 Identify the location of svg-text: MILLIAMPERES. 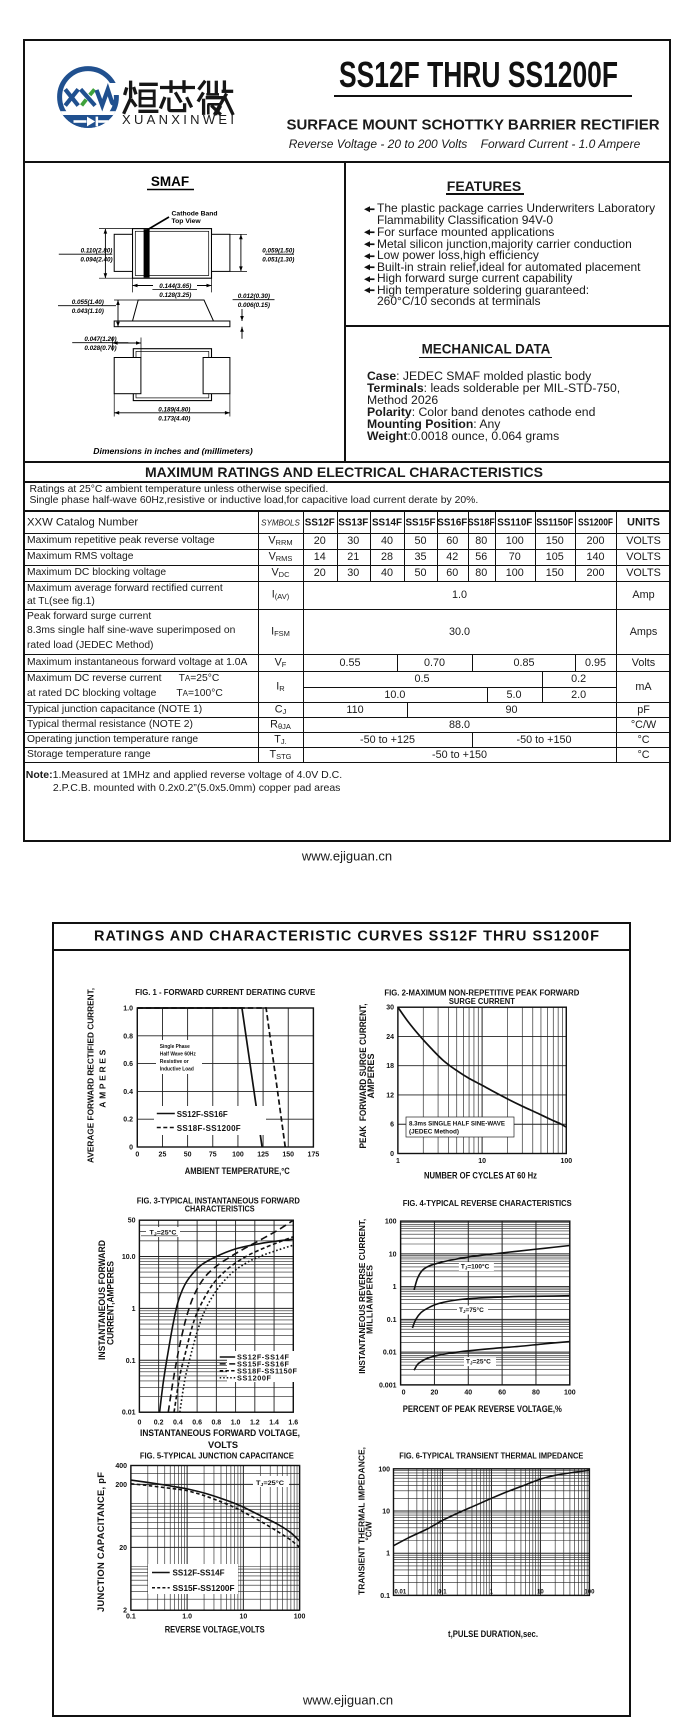
(370, 1299).